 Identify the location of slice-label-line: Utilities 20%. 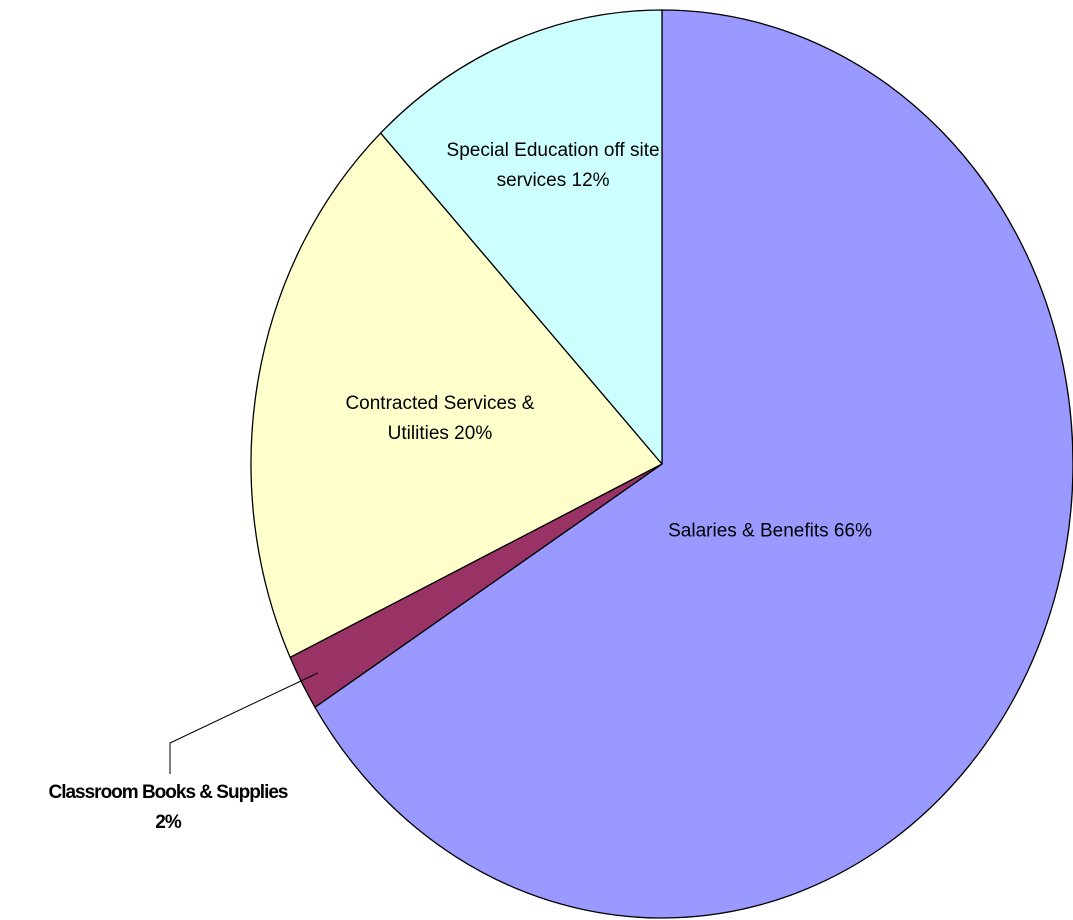
(440, 433).